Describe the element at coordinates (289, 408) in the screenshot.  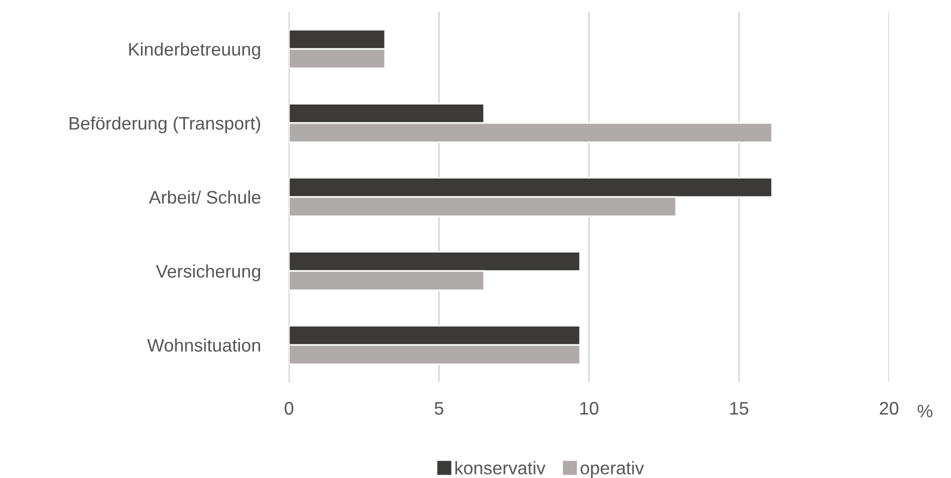
I see `x-tick-label: 0` at that location.